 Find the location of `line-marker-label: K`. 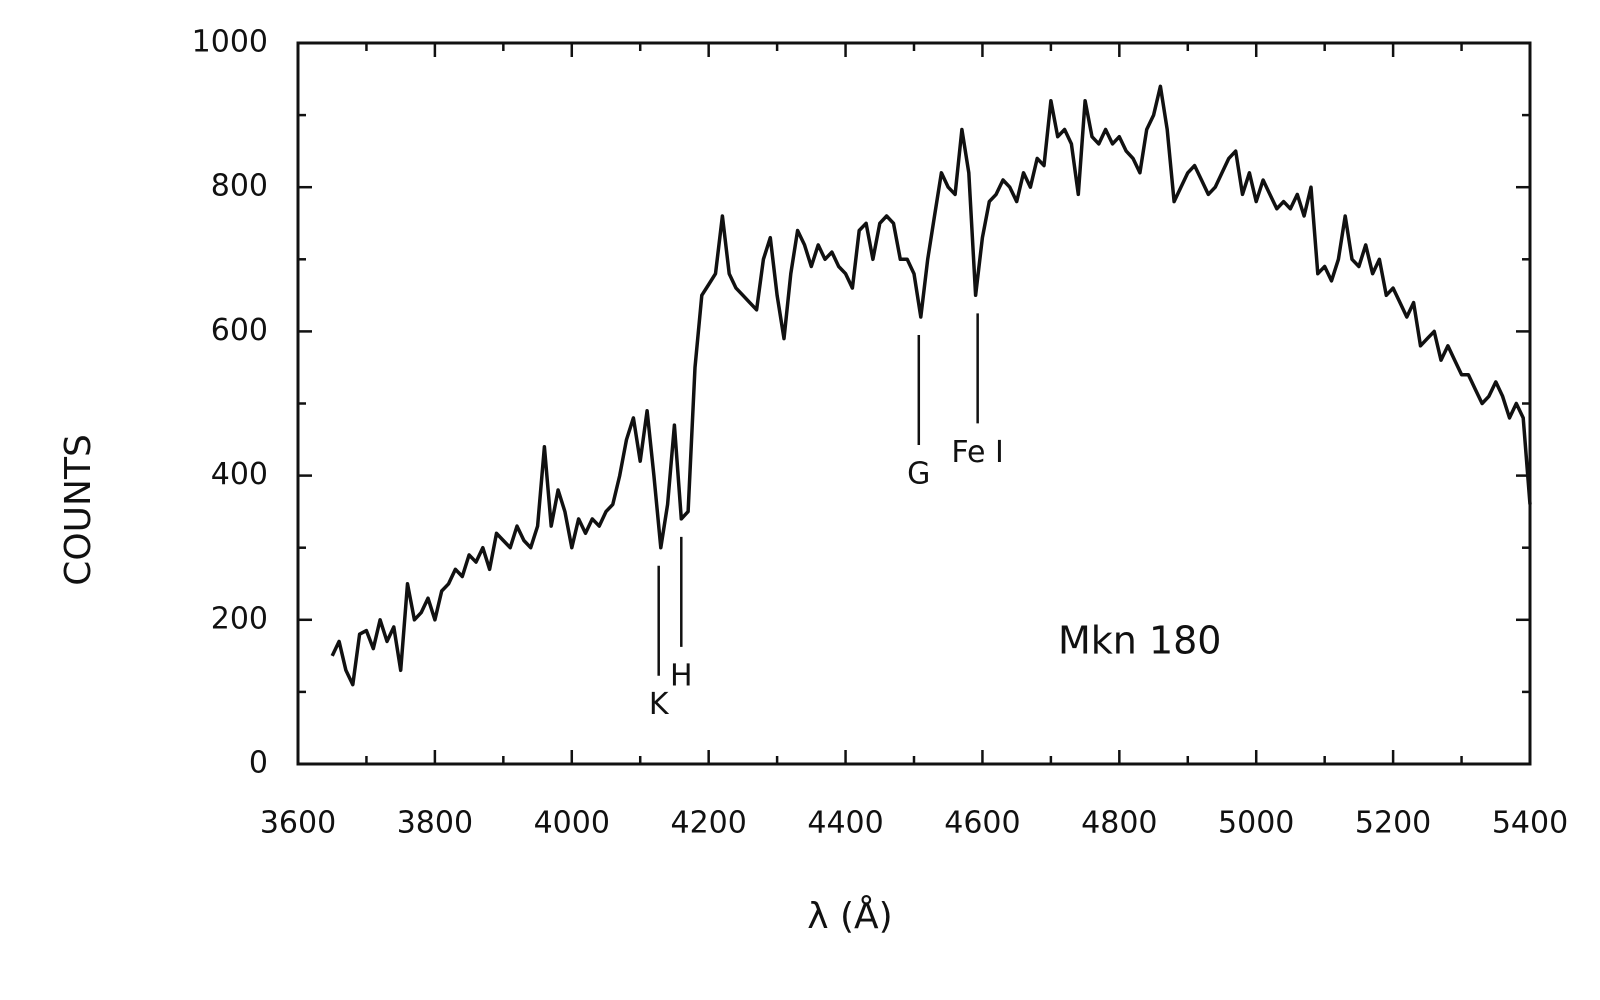

line-marker-label: K is located at coordinates (659, 704).